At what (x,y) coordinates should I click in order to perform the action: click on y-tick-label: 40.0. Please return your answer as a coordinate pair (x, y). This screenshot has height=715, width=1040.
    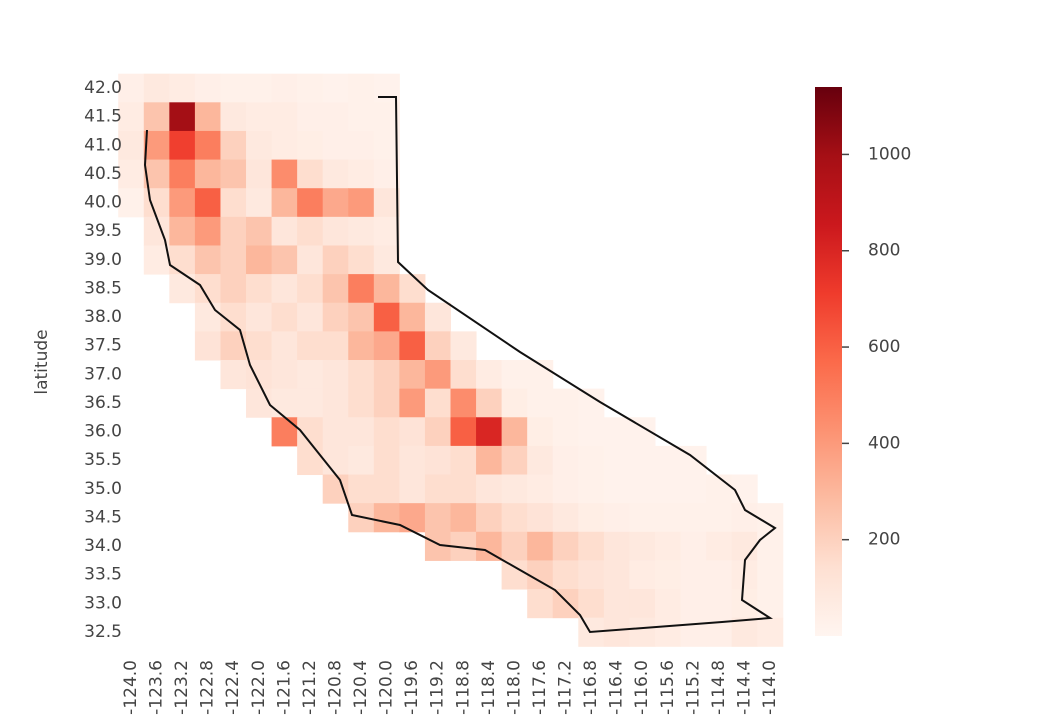
    Looking at the image, I should click on (103, 203).